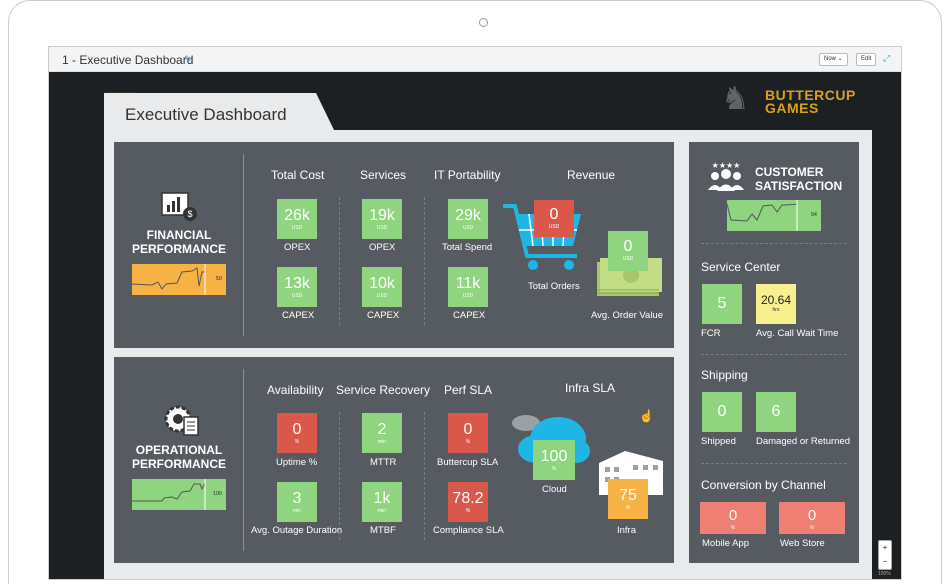 The height and width of the screenshot is (584, 950). Describe the element at coordinates (554, 218) in the screenshot. I see `total-orders-tile: 0 USD` at that location.